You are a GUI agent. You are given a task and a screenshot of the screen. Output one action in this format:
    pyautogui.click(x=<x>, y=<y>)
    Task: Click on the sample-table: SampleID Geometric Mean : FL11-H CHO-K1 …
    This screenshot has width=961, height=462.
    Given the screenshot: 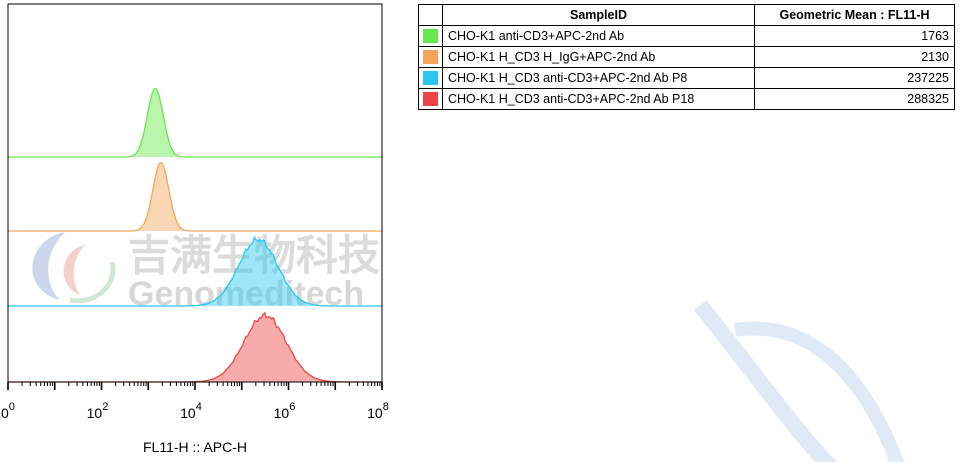 What is the action you would take?
    pyautogui.click(x=686, y=57)
    